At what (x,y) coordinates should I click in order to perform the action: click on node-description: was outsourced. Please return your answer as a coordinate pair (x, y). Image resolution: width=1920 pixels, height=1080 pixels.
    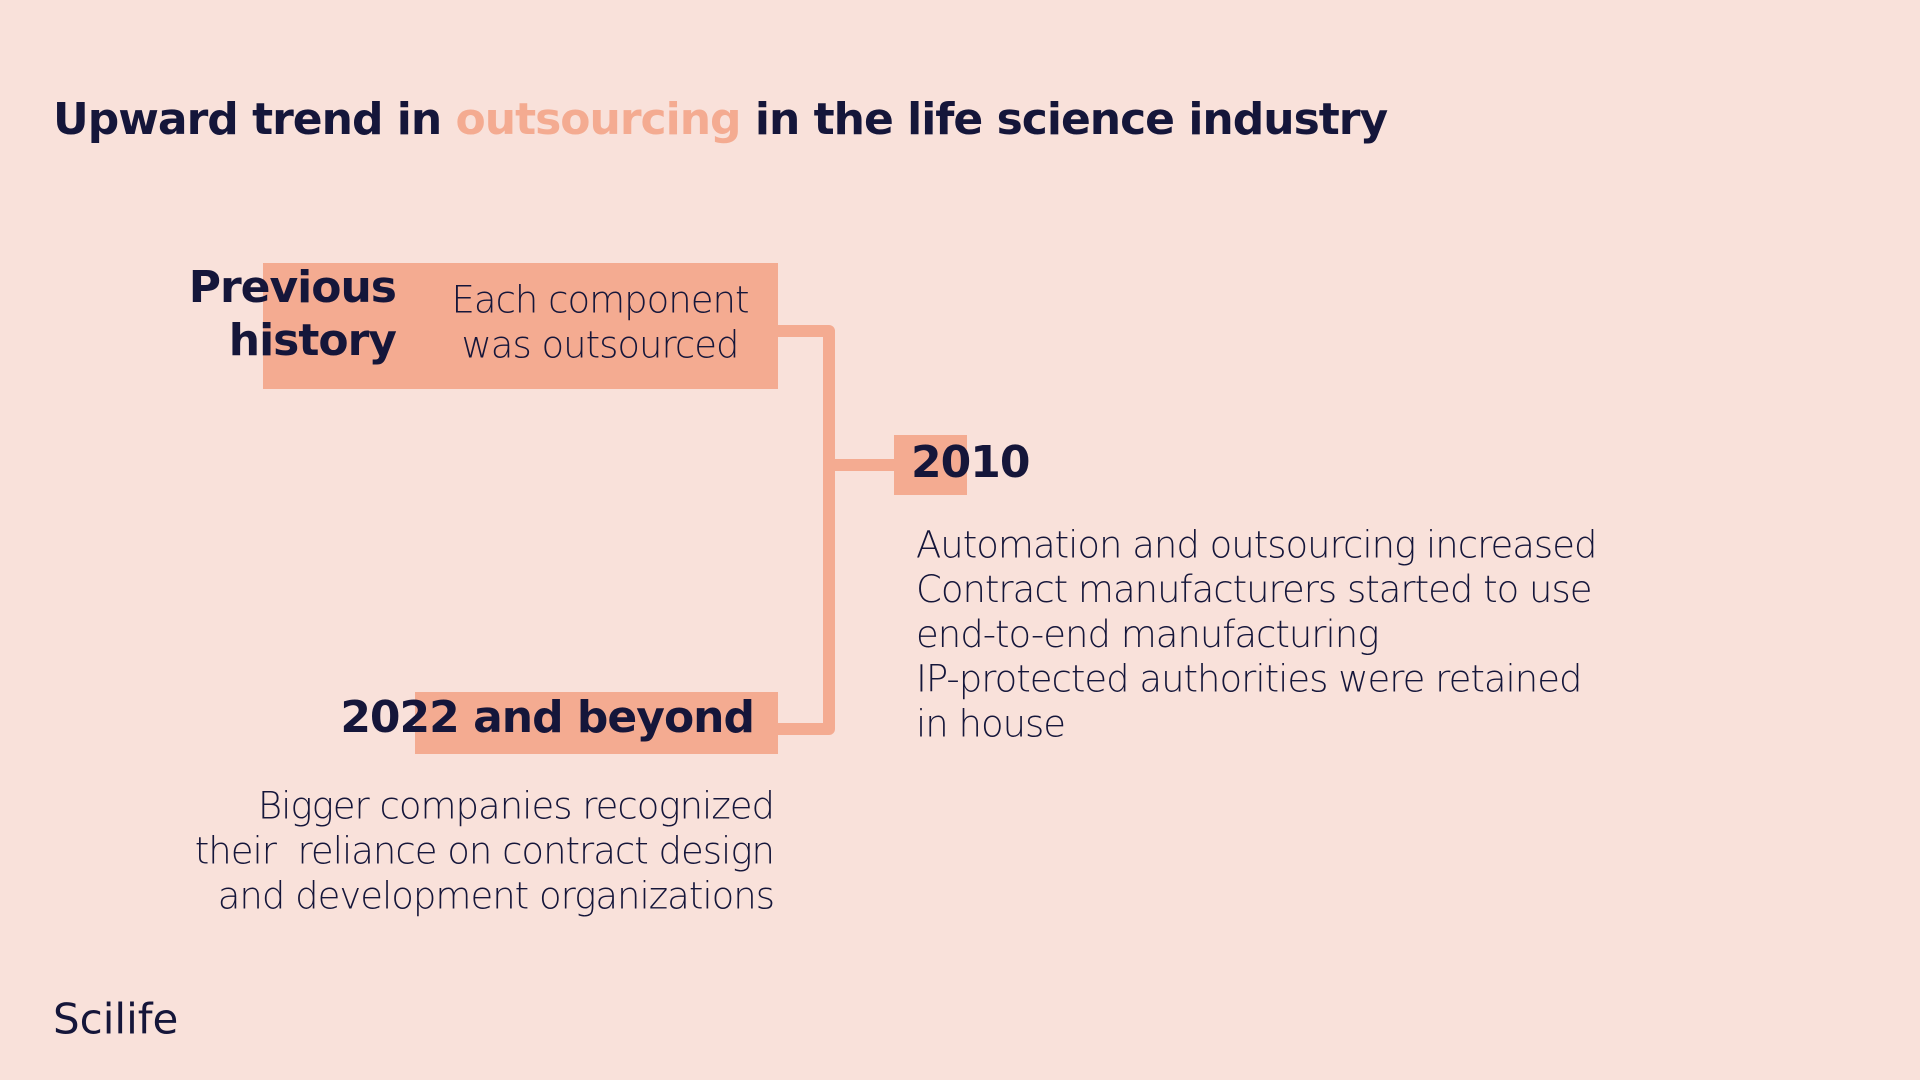
    Looking at the image, I should click on (600, 345).